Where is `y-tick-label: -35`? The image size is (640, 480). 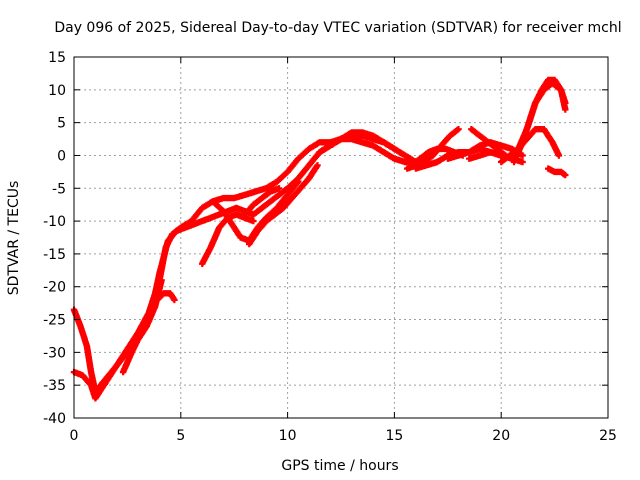
y-tick-label: -35 is located at coordinates (54, 386).